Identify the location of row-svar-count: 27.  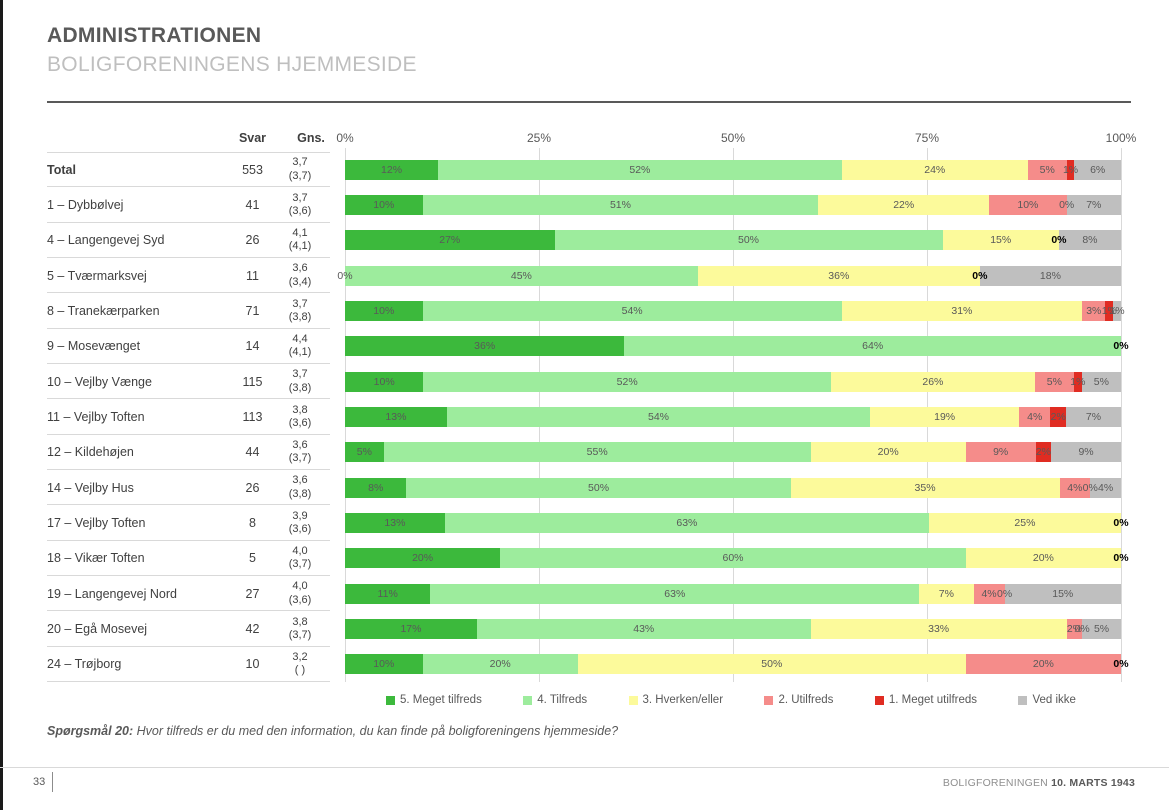
(252, 593).